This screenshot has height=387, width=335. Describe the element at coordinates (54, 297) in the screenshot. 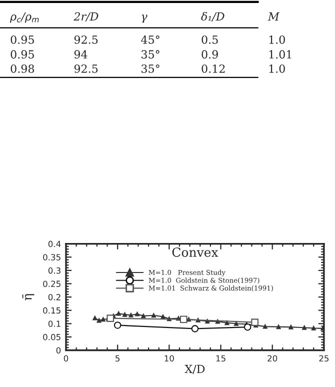

I see `y-tick-label: 0.2` at that location.